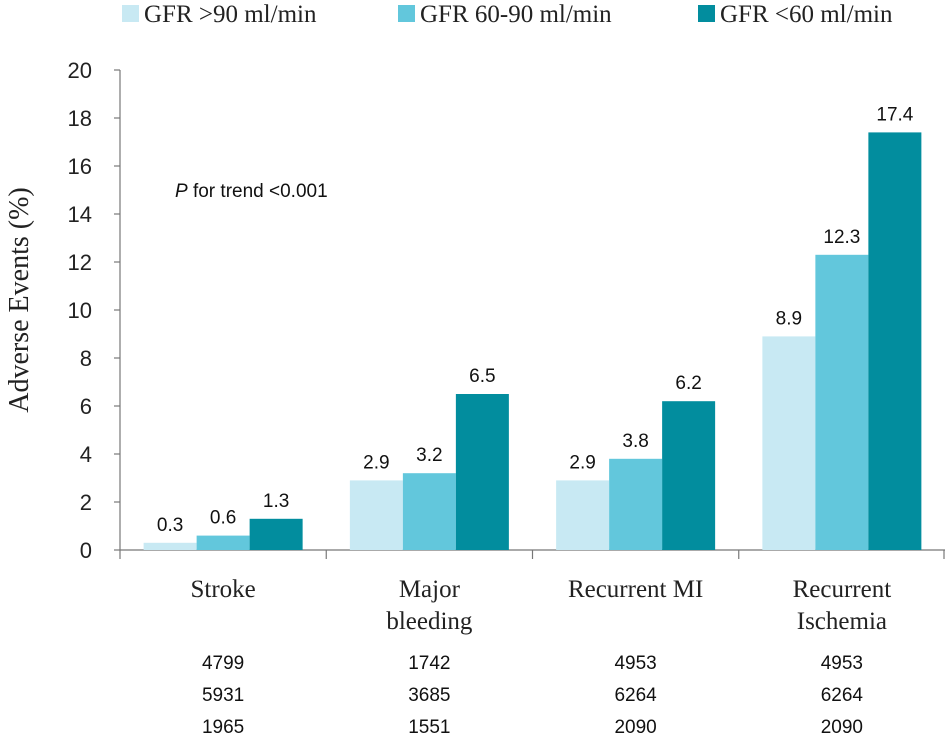  What do you see at coordinates (223, 518) in the screenshot?
I see `value-label-0-1: 0.6` at bounding box center [223, 518].